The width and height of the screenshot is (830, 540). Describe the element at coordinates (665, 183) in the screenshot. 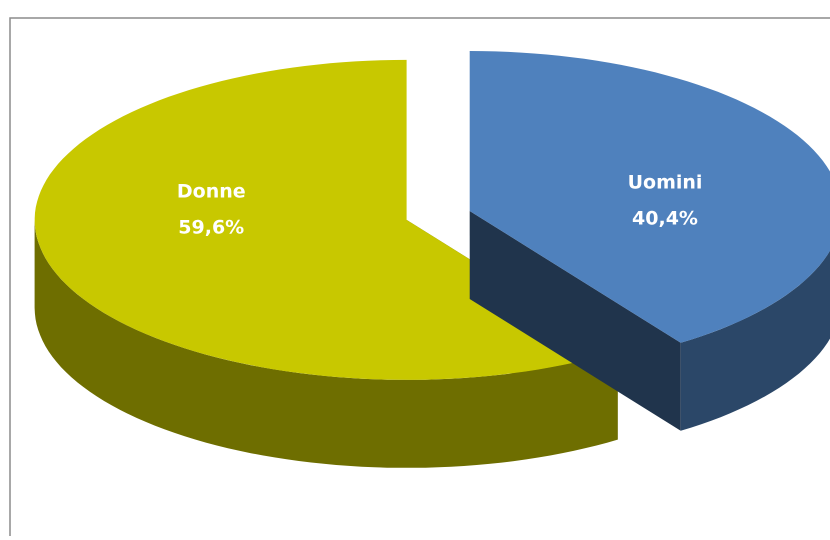

I see `slice-category-label: Uomini` at that location.